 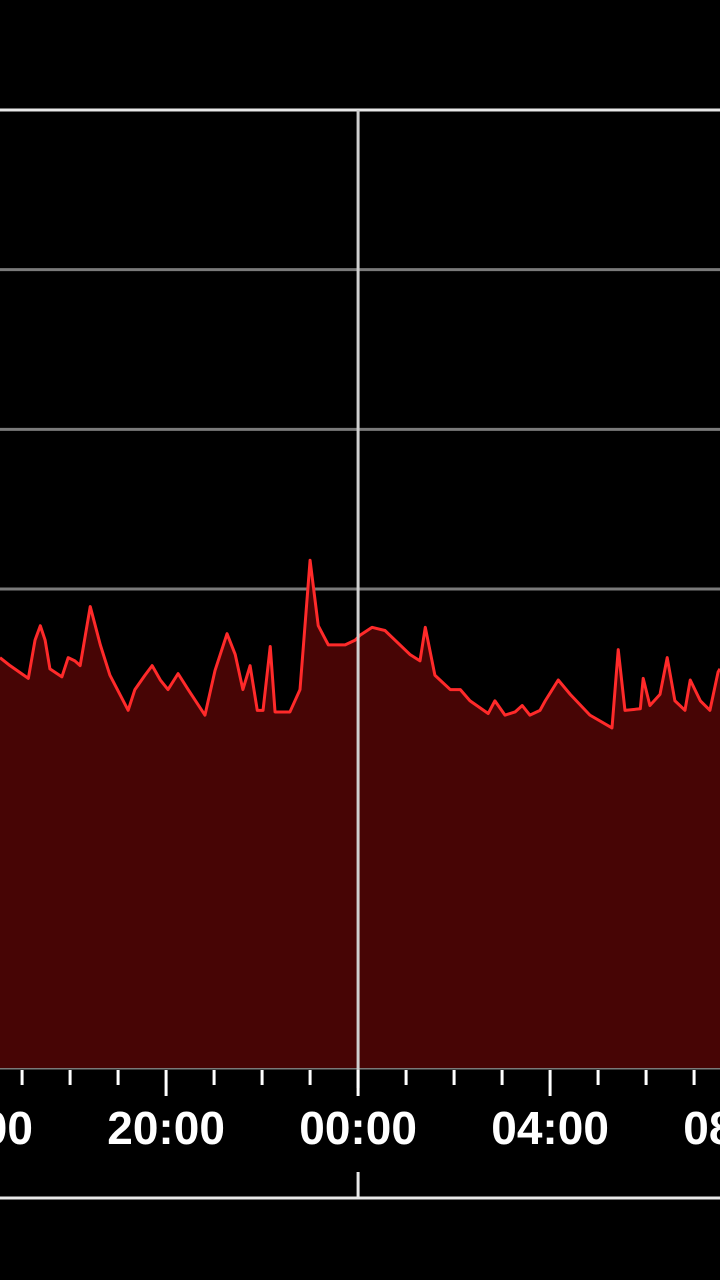 I want to click on data-line, so click(x=360, y=644).